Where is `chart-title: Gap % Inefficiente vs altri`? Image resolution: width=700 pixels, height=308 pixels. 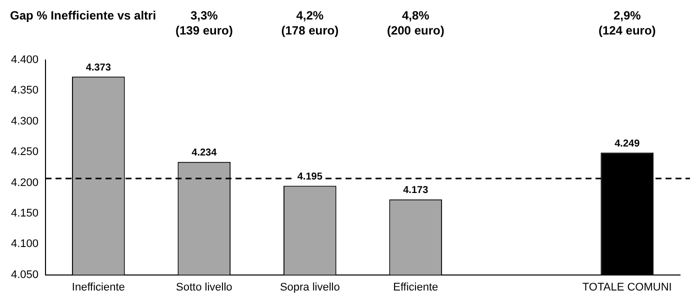 chart-title: Gap % Inefficiente vs altri is located at coordinates (83, 15).